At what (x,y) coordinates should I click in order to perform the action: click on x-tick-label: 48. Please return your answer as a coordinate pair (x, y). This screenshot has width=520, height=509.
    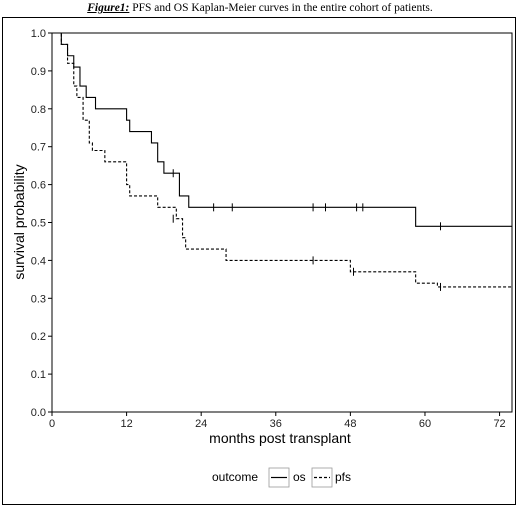
    Looking at the image, I should click on (350, 424).